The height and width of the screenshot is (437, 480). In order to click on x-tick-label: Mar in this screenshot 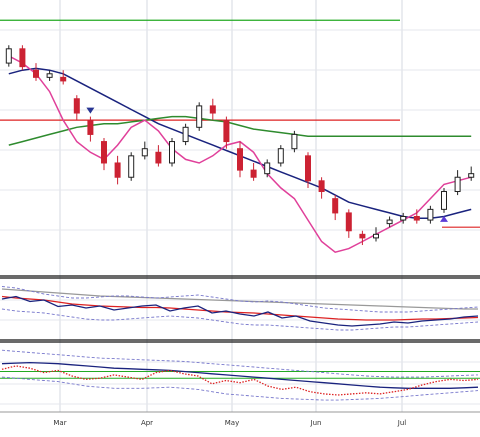, I will do `click(59, 423)`.